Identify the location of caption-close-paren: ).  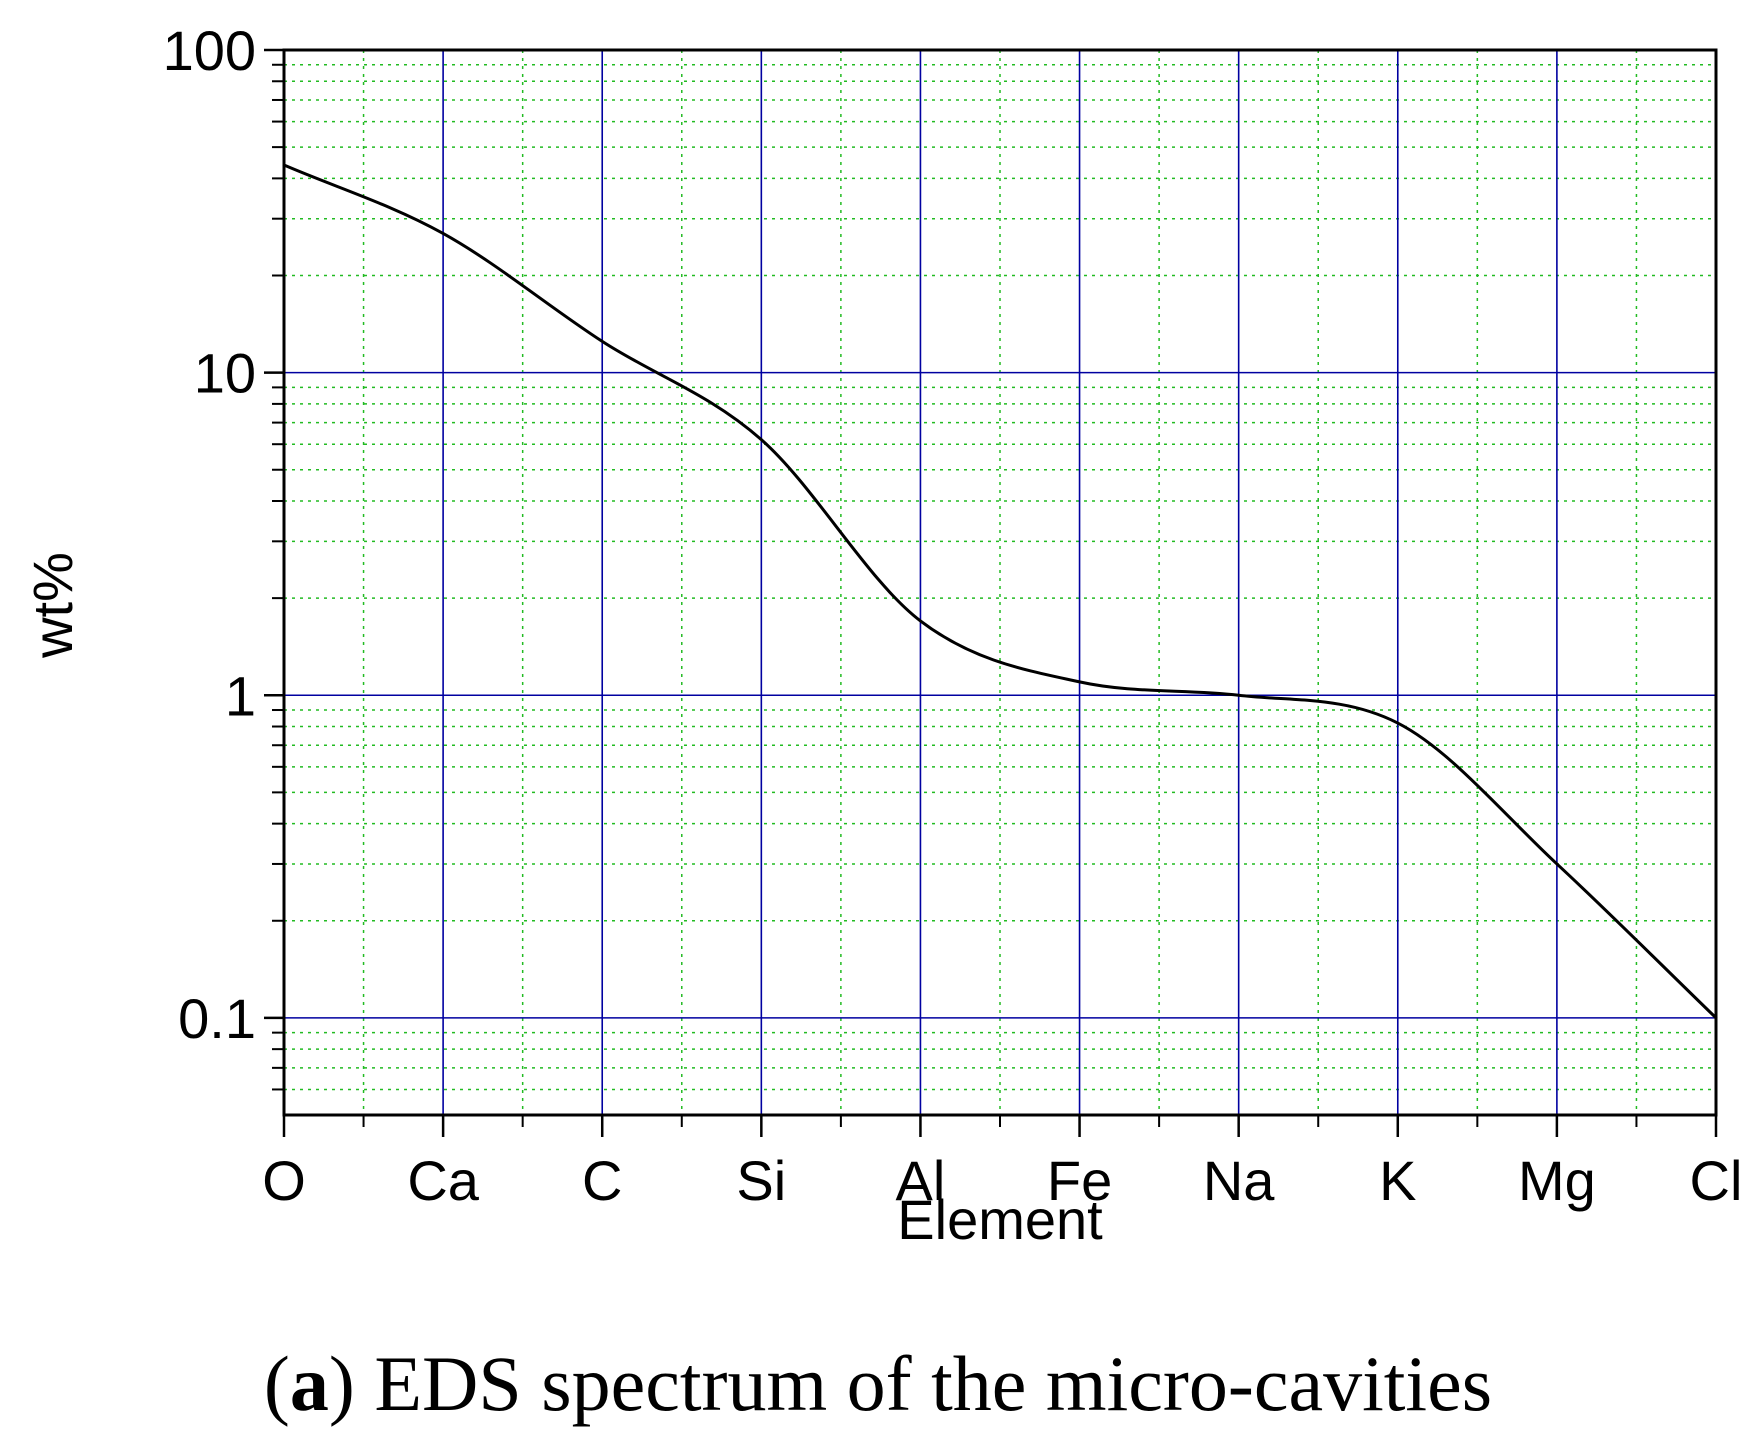
(341, 1383).